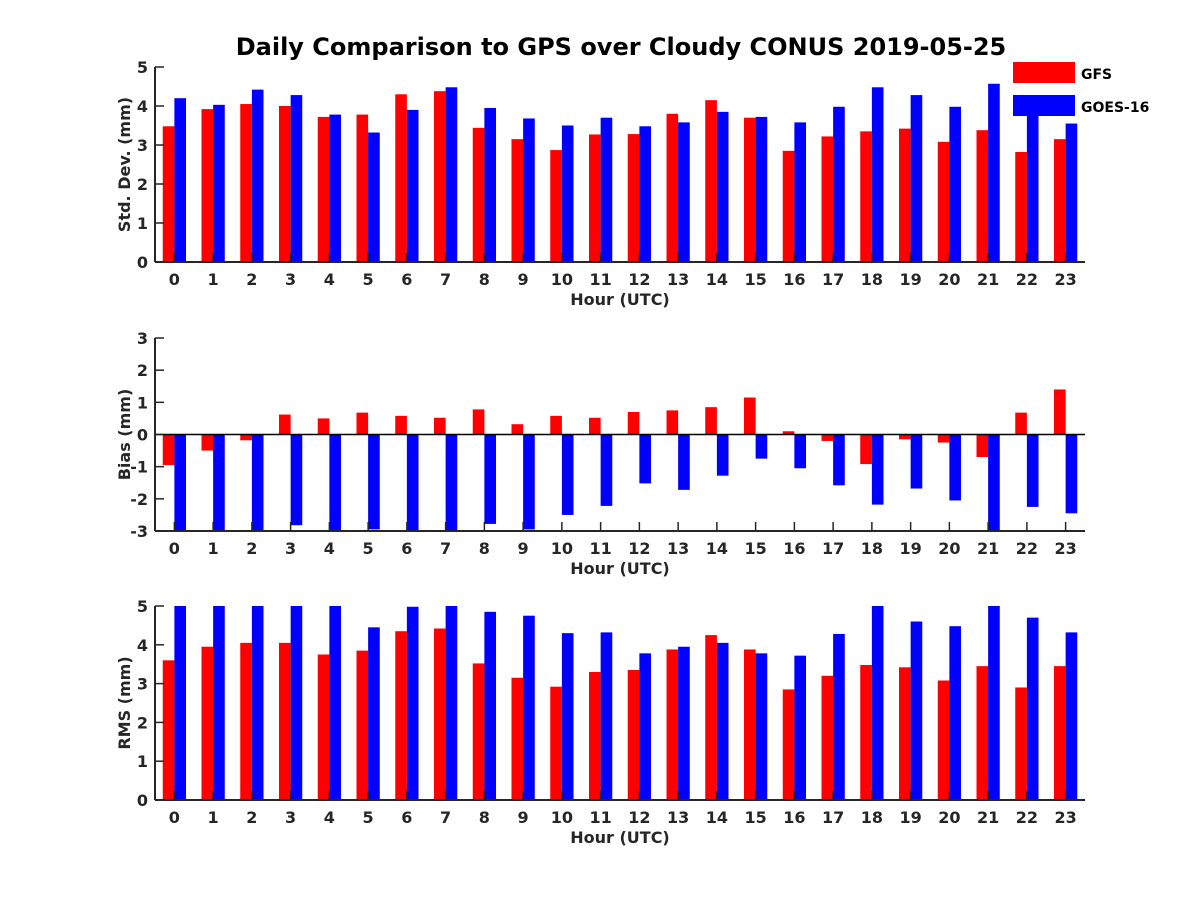 This screenshot has width=1200, height=900. I want to click on y-tick-label: 0, so click(142, 800).